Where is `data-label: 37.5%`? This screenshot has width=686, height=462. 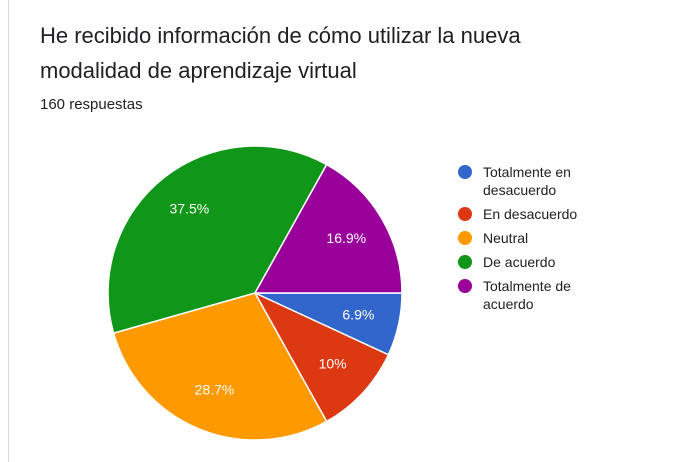 data-label: 37.5% is located at coordinates (189, 209).